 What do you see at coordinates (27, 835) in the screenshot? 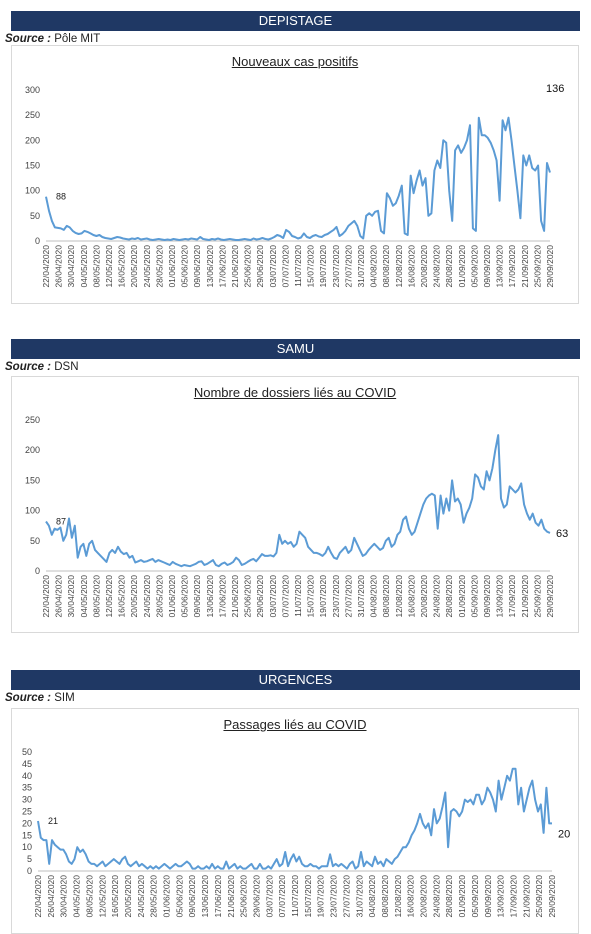
I see `y-tick-label: 15` at bounding box center [27, 835].